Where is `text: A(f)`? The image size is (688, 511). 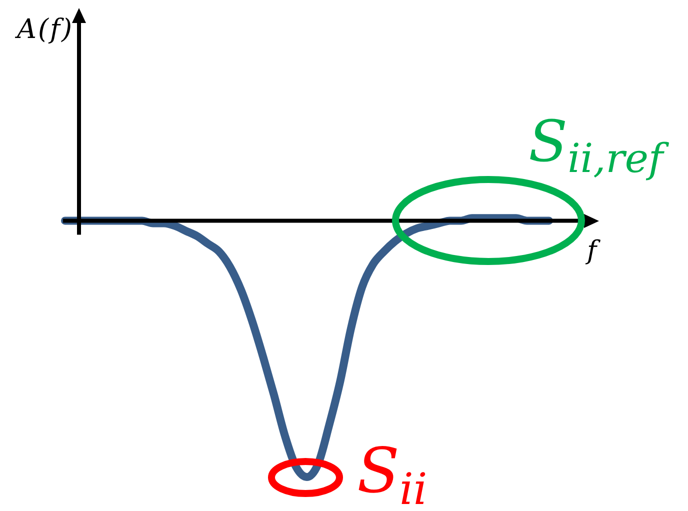 text: A(f) is located at coordinates (45, 29).